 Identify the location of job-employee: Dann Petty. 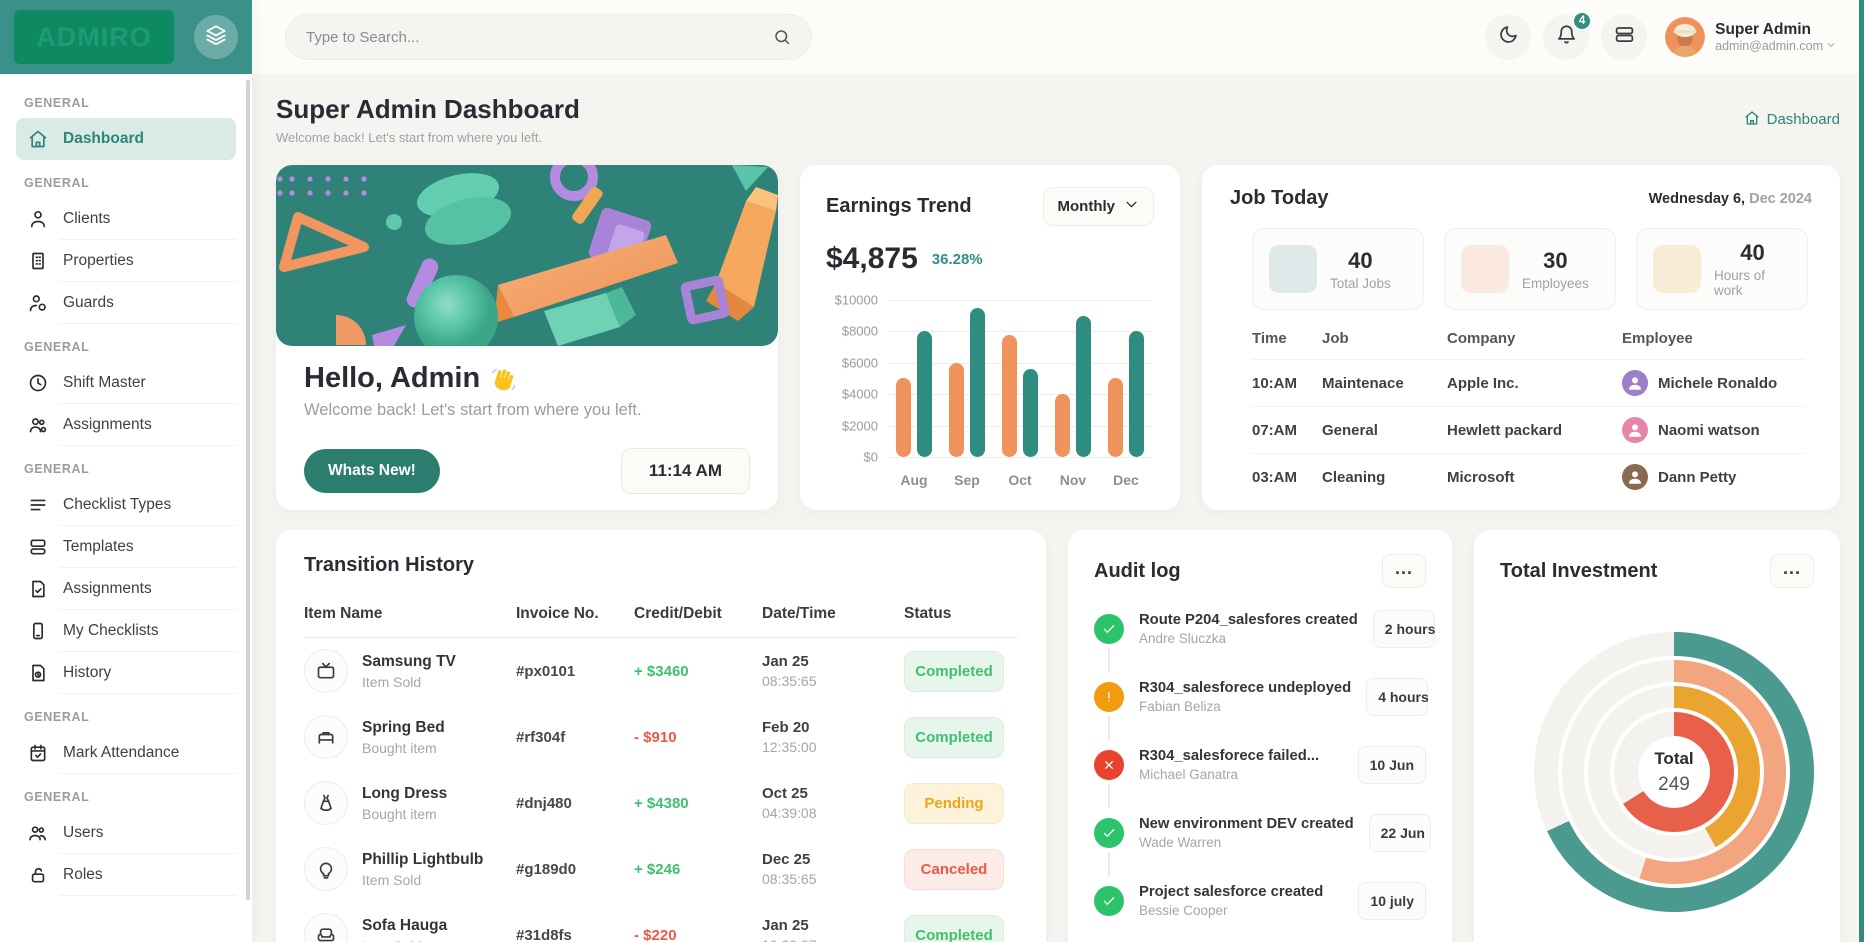
(1713, 477).